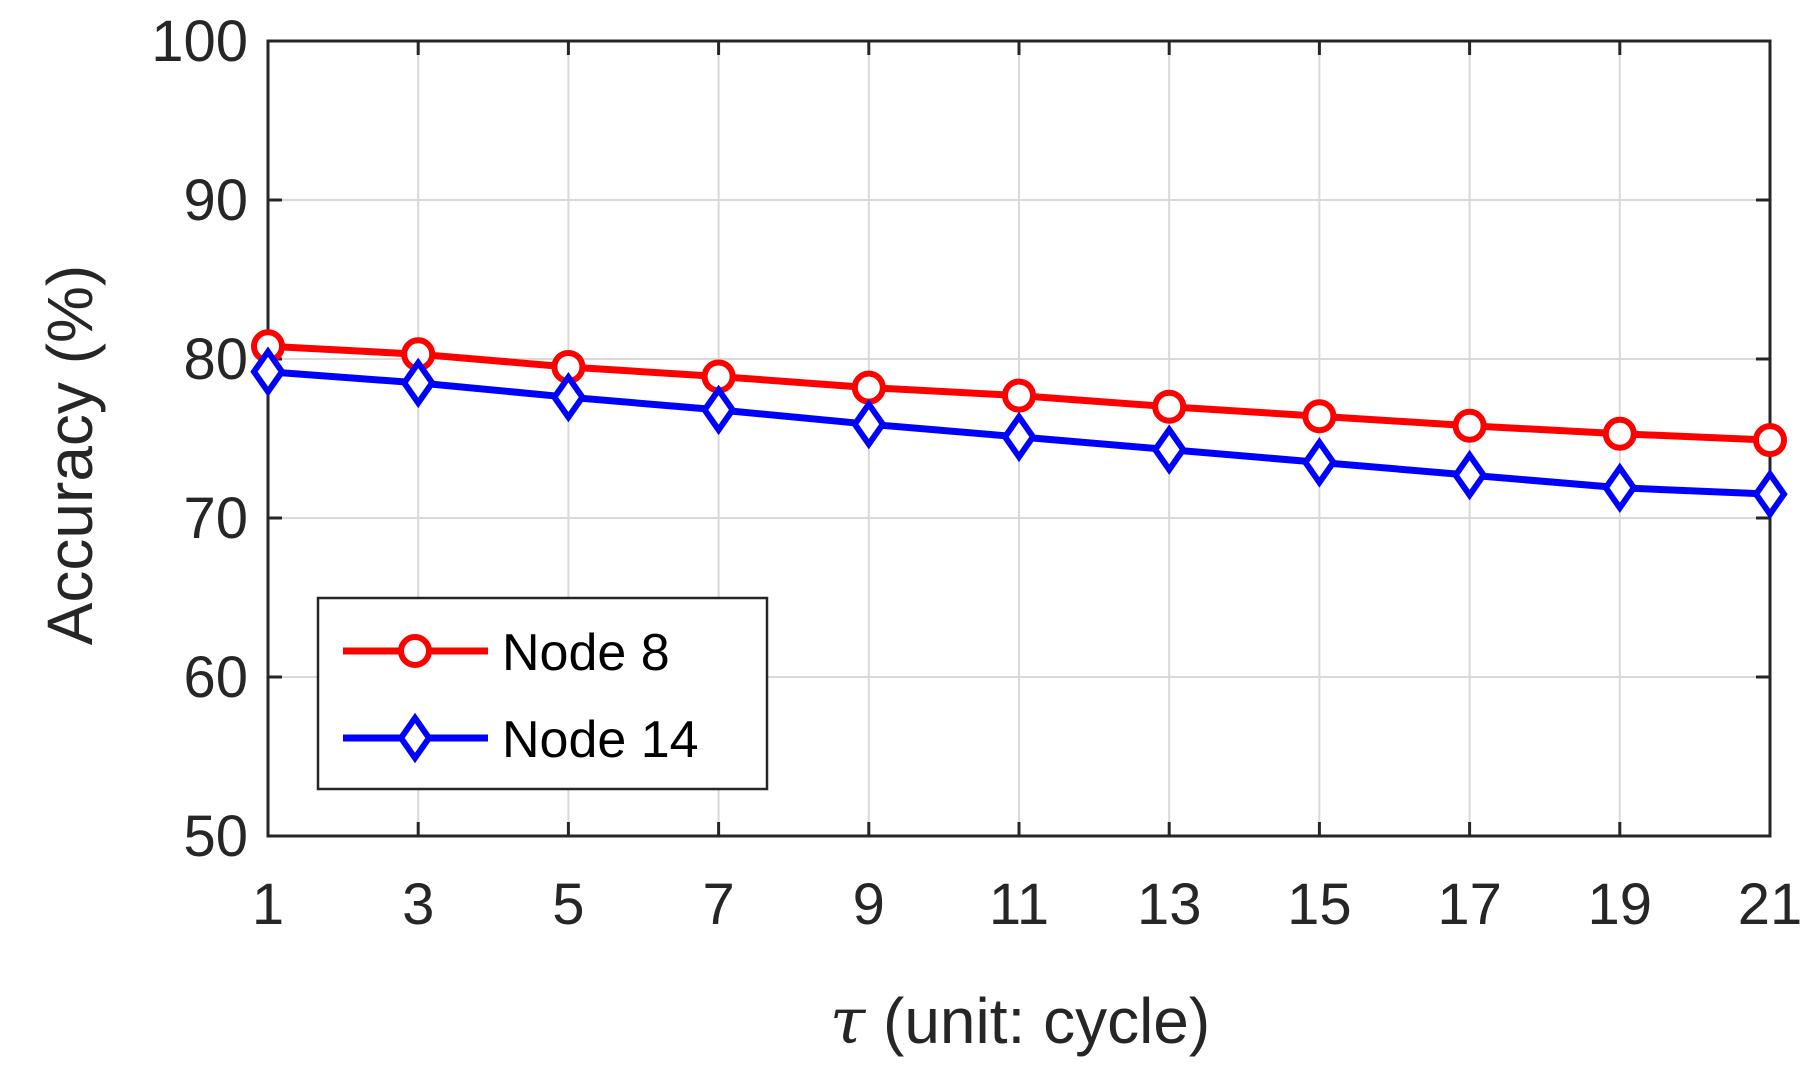 This screenshot has width=1810, height=1074. Describe the element at coordinates (848, 1022) in the screenshot. I see `x-axis-label-symbol: τ` at that location.